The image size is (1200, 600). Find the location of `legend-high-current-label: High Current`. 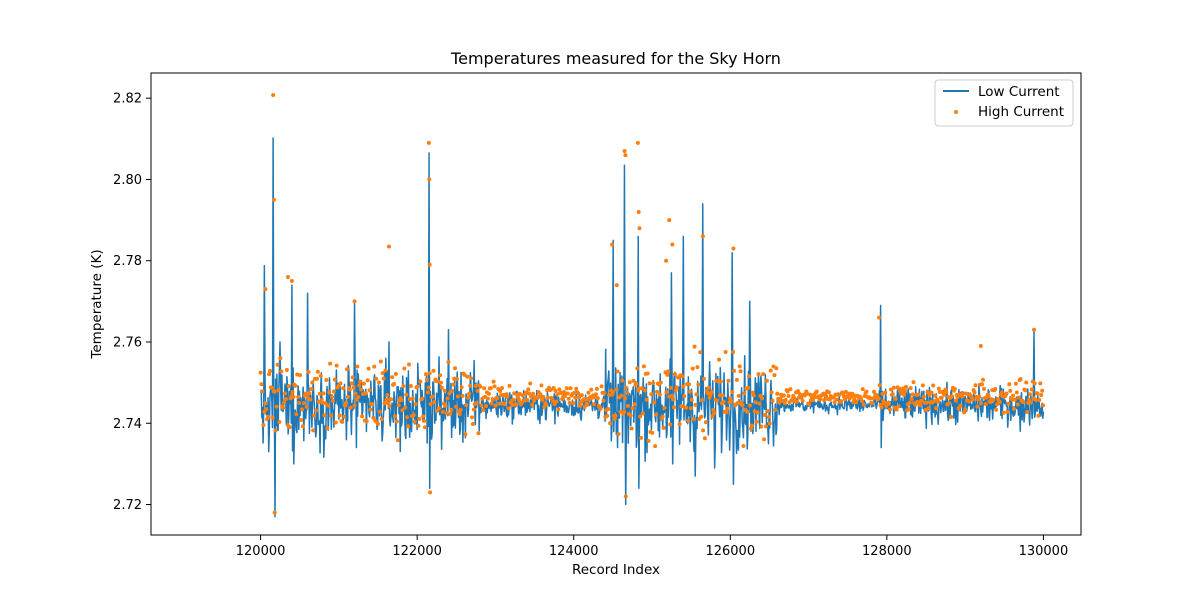

legend-high-current-label: High Current is located at coordinates (1021, 112).